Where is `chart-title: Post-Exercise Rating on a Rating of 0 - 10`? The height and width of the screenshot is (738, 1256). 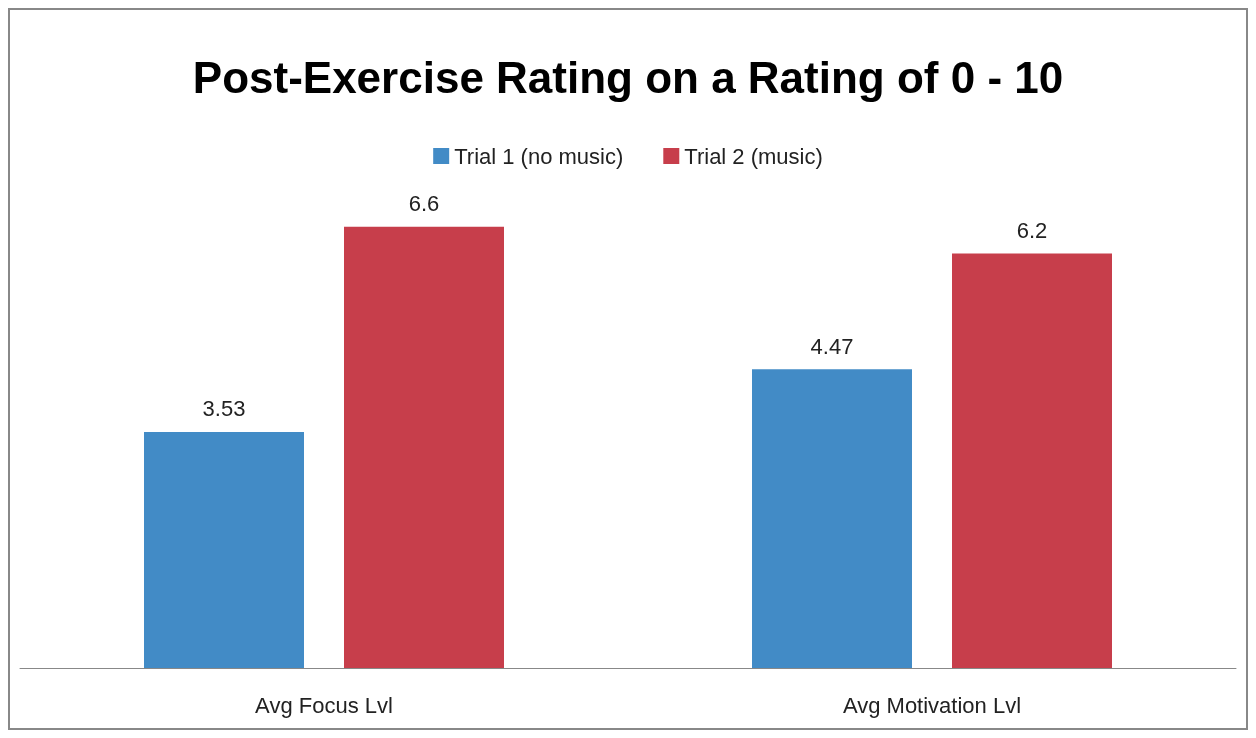
chart-title: Post-Exercise Rating on a Rating of 0 - 10 is located at coordinates (628, 77).